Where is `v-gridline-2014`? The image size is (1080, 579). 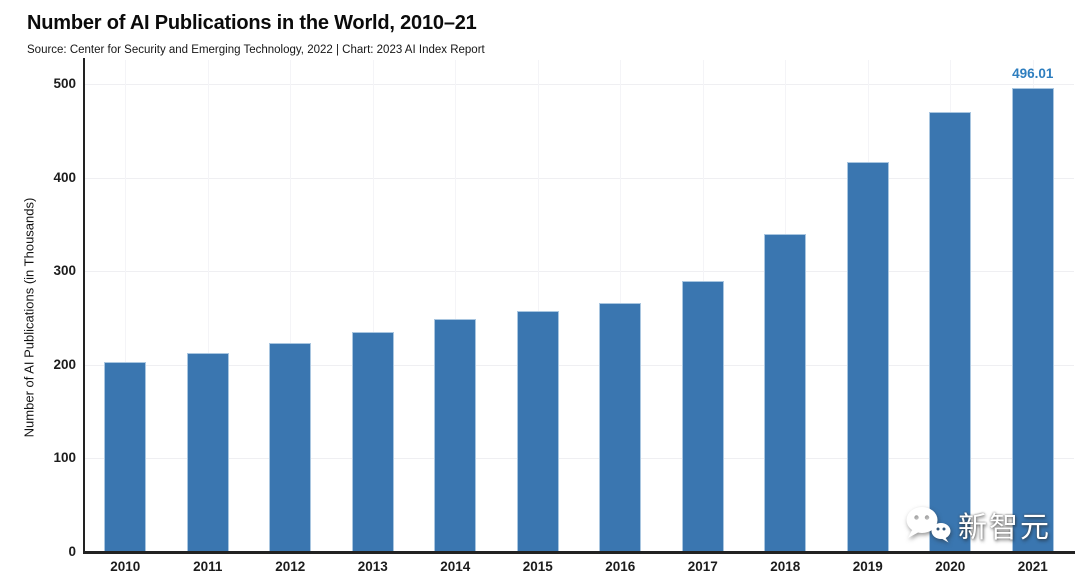
v-gridline-2014 is located at coordinates (456, 306).